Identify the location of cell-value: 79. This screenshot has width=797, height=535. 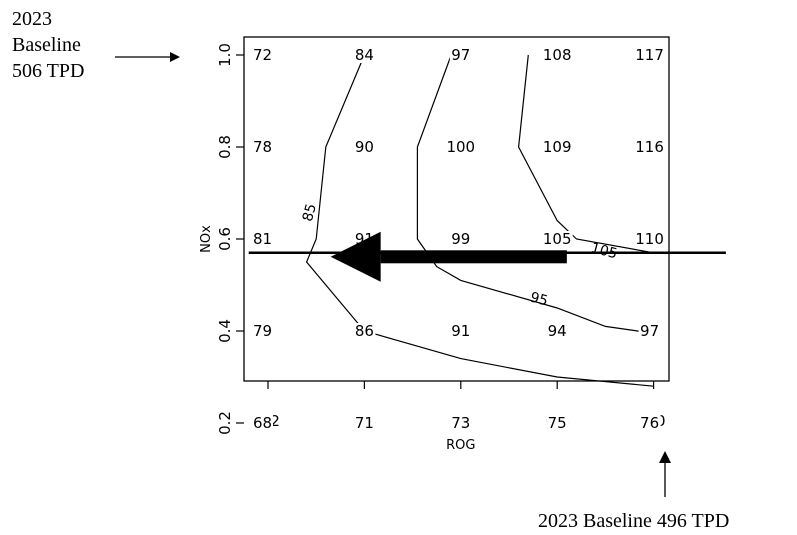
(262, 331).